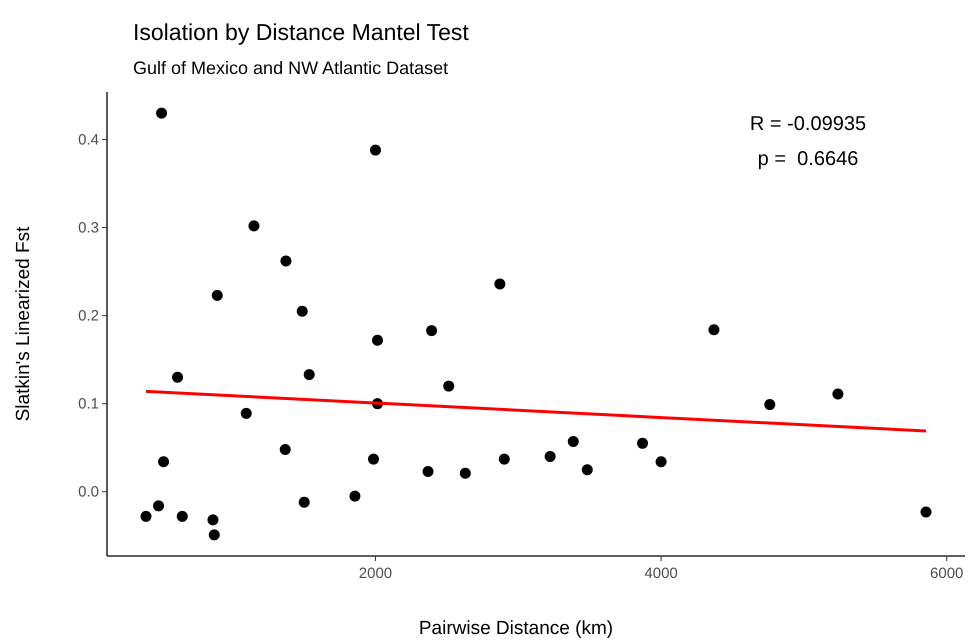  What do you see at coordinates (947, 573) in the screenshot?
I see `x-tick-label: 6000` at bounding box center [947, 573].